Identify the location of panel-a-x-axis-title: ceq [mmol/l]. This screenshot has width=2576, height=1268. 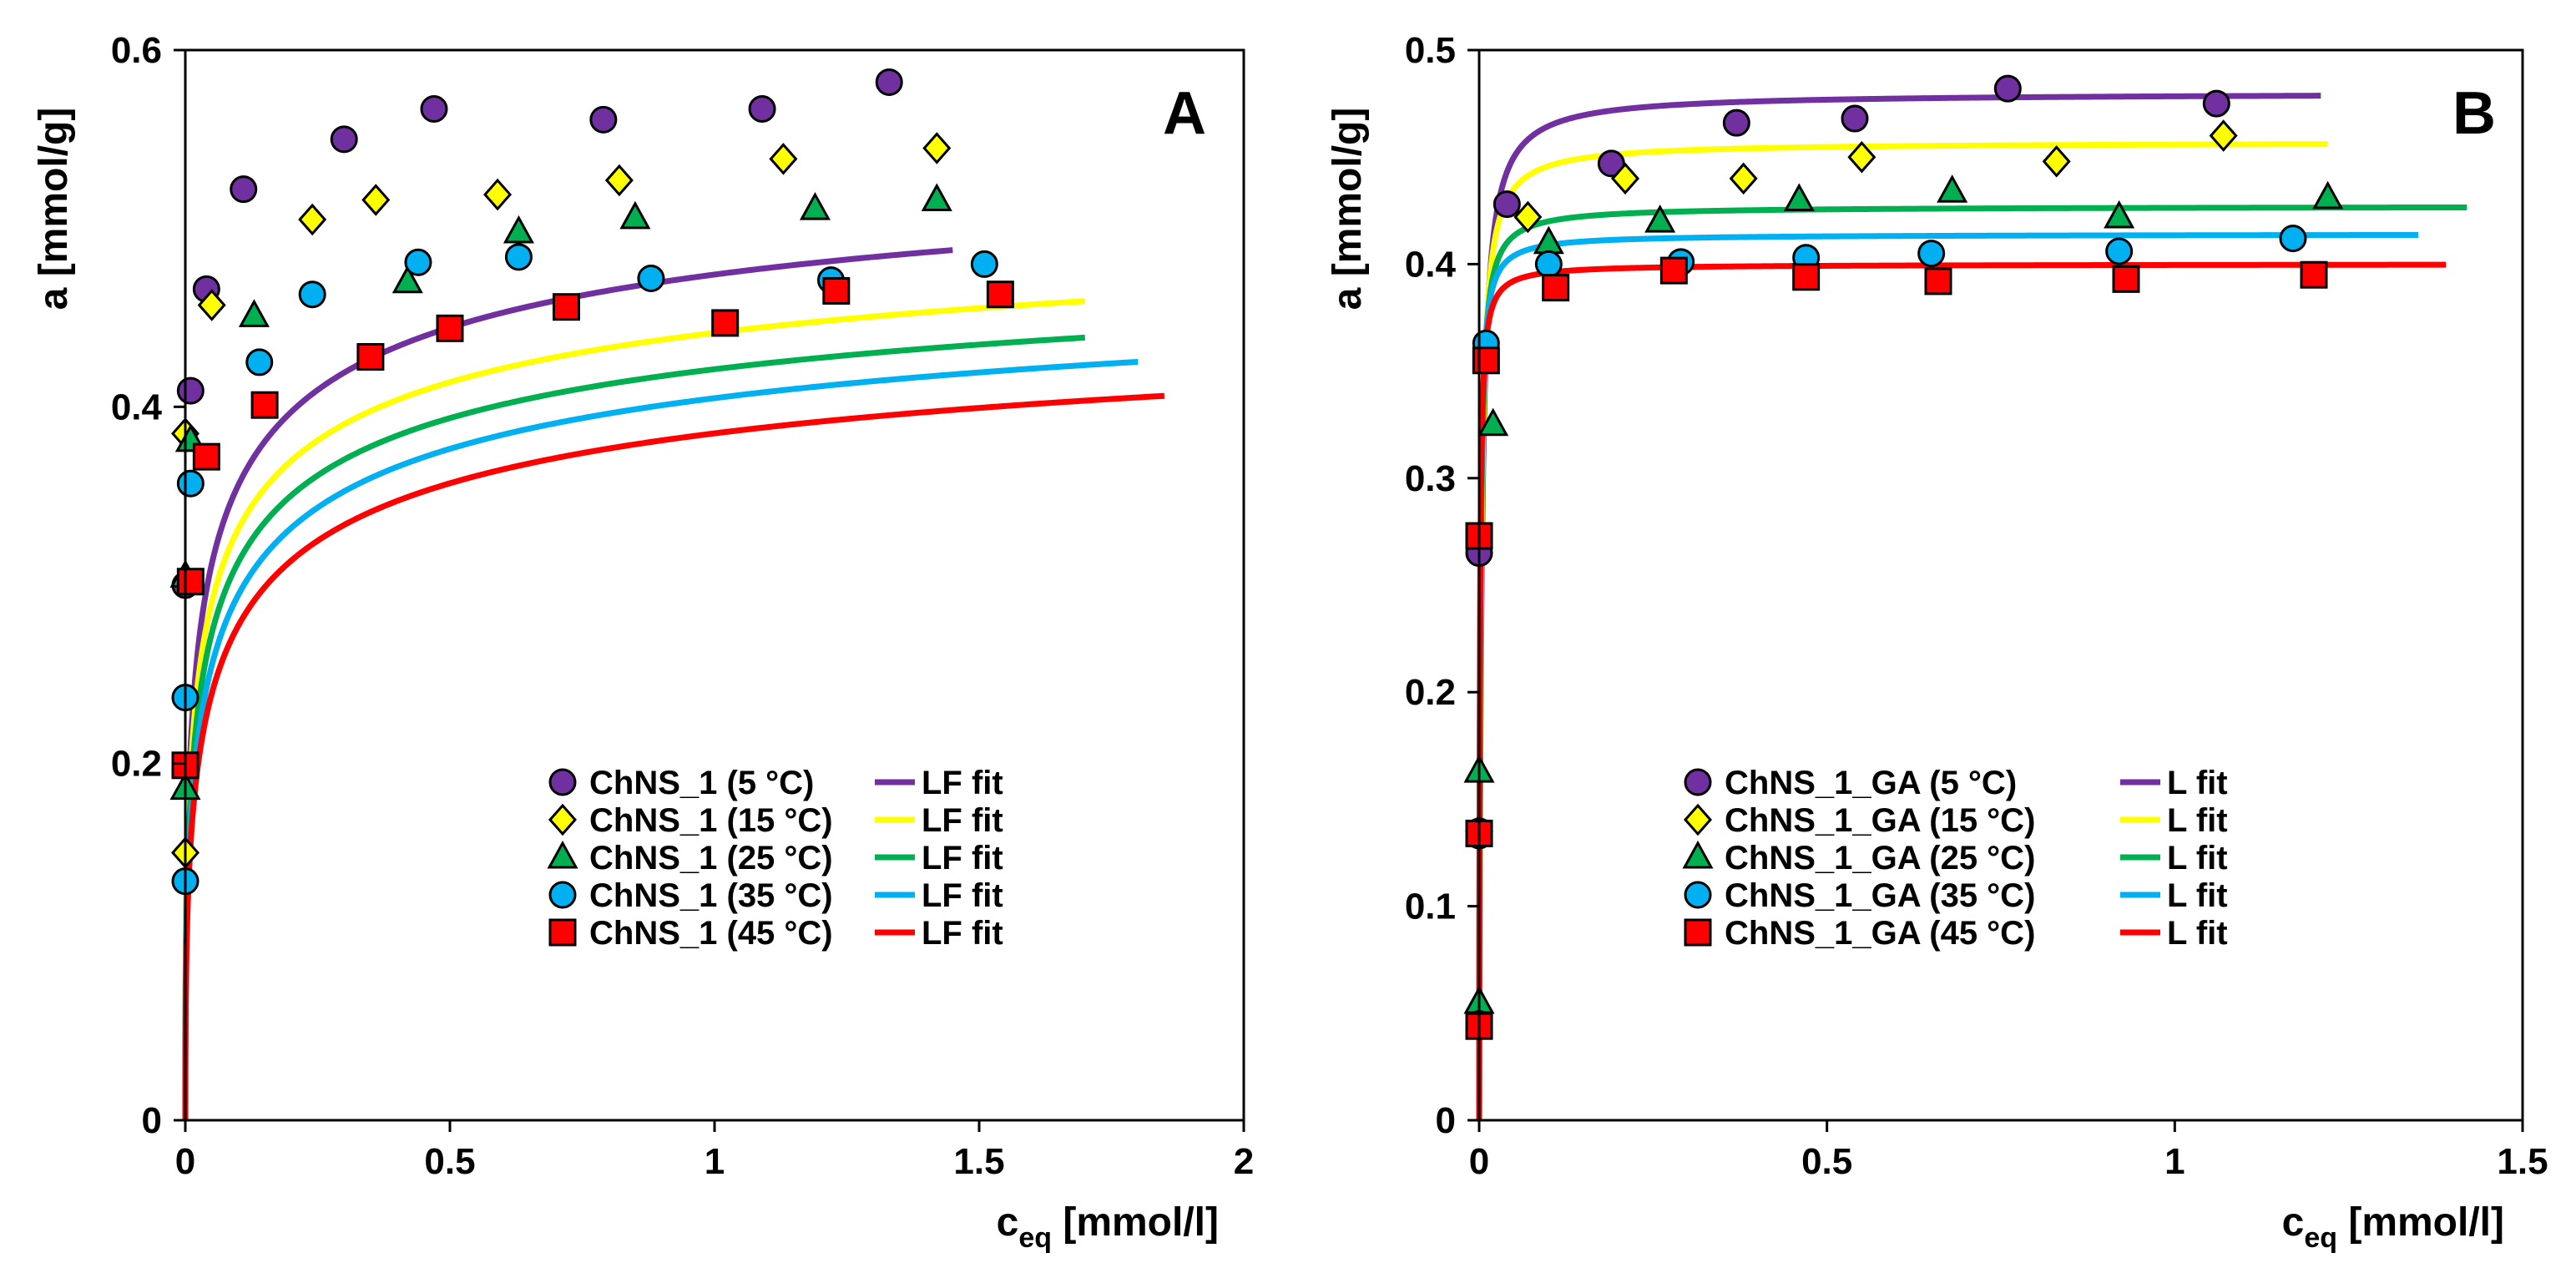
(1108, 1227).